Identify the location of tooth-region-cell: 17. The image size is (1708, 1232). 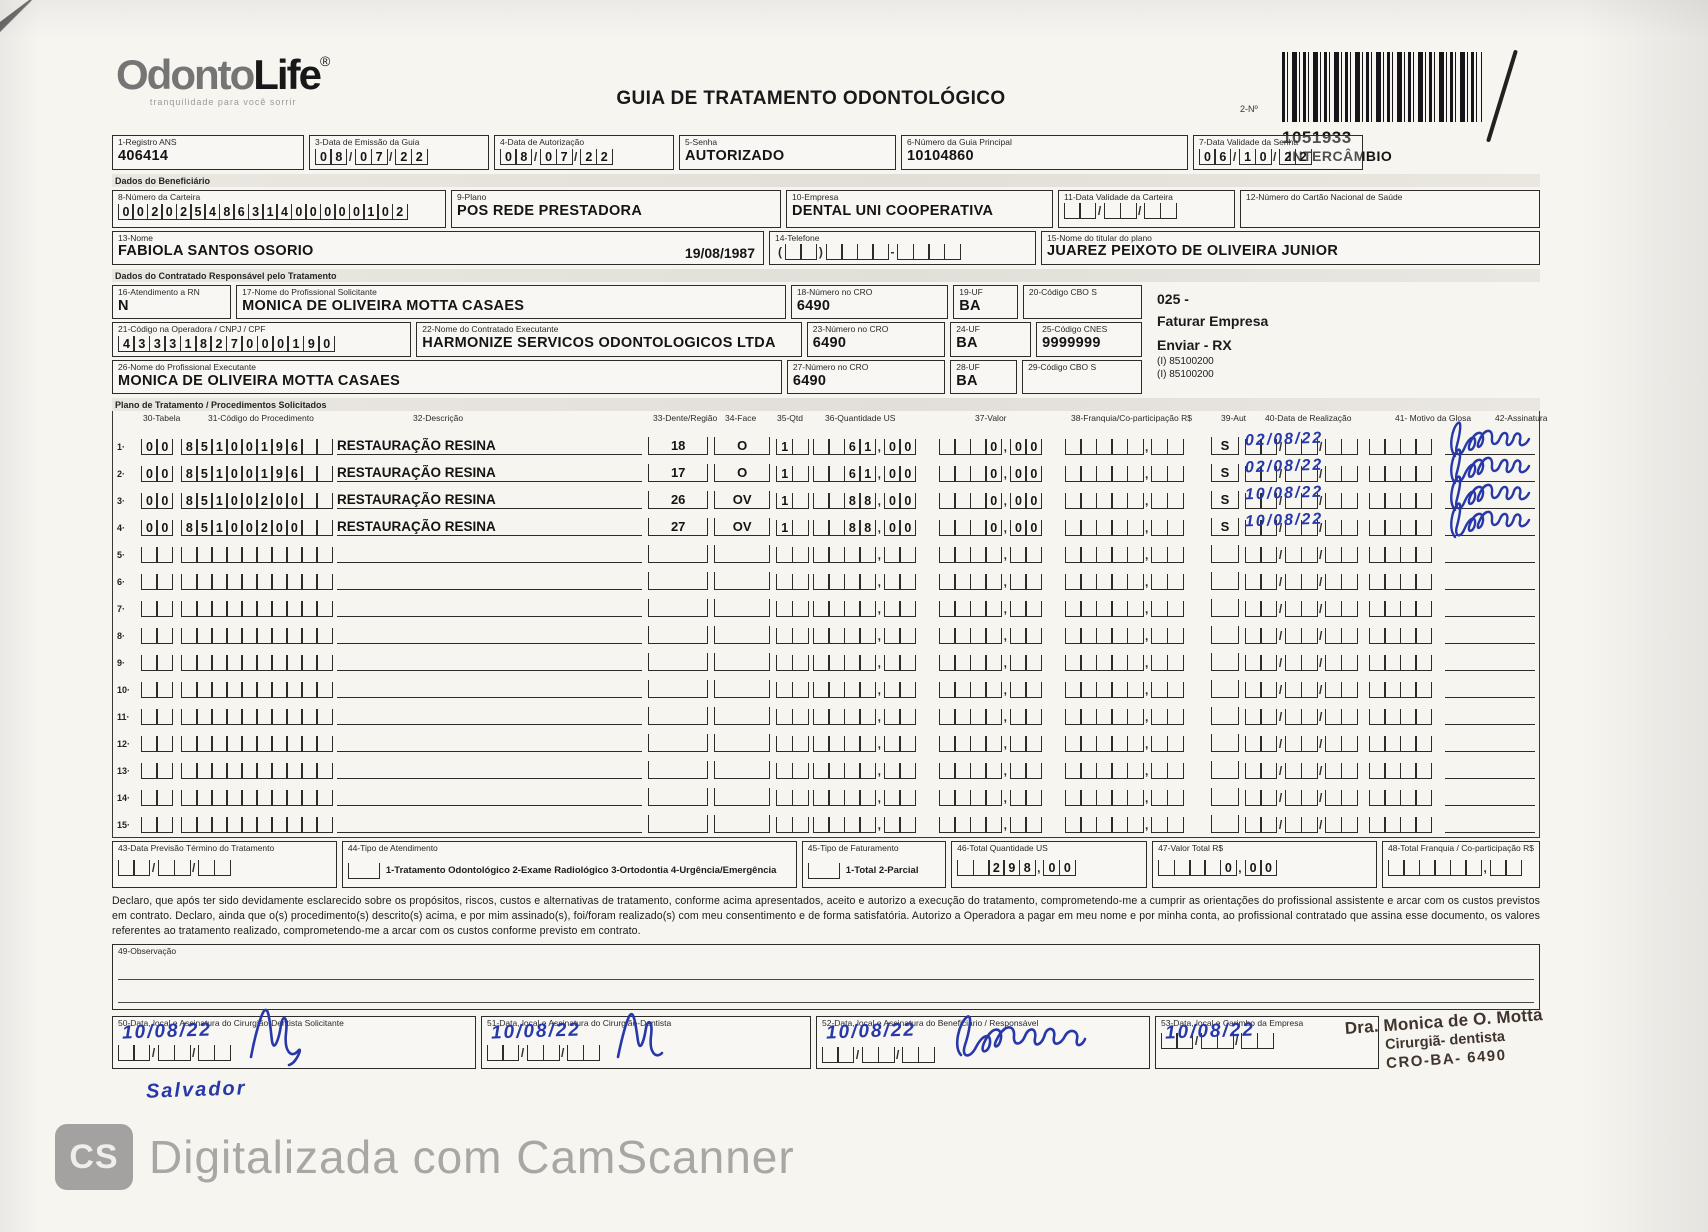
(678, 473).